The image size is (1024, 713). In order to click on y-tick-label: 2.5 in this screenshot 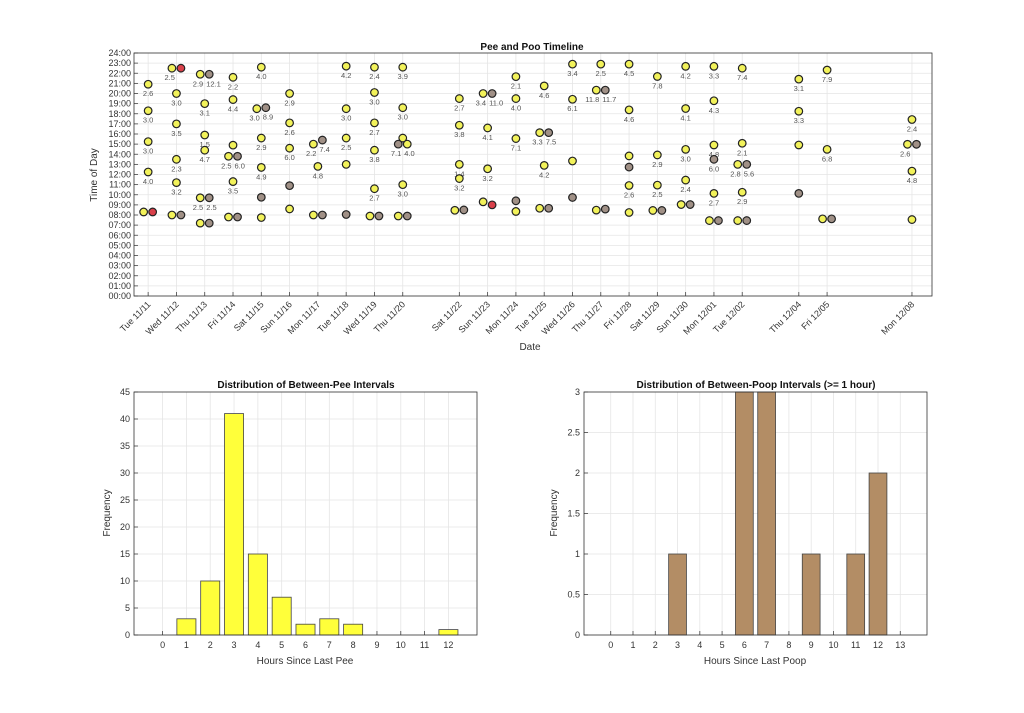, I will do `click(573, 433)`.